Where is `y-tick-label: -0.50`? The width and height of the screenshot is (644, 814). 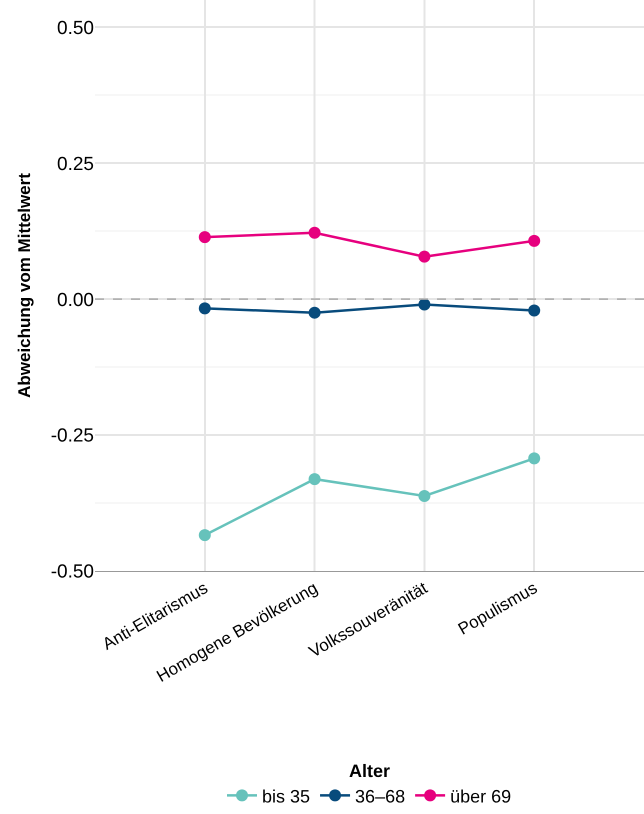 y-tick-label: -0.50 is located at coordinates (72, 572).